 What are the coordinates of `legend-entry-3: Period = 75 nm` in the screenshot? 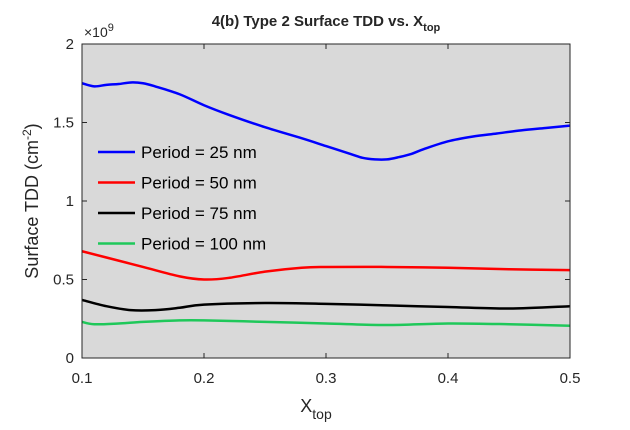 It's located at (177, 213).